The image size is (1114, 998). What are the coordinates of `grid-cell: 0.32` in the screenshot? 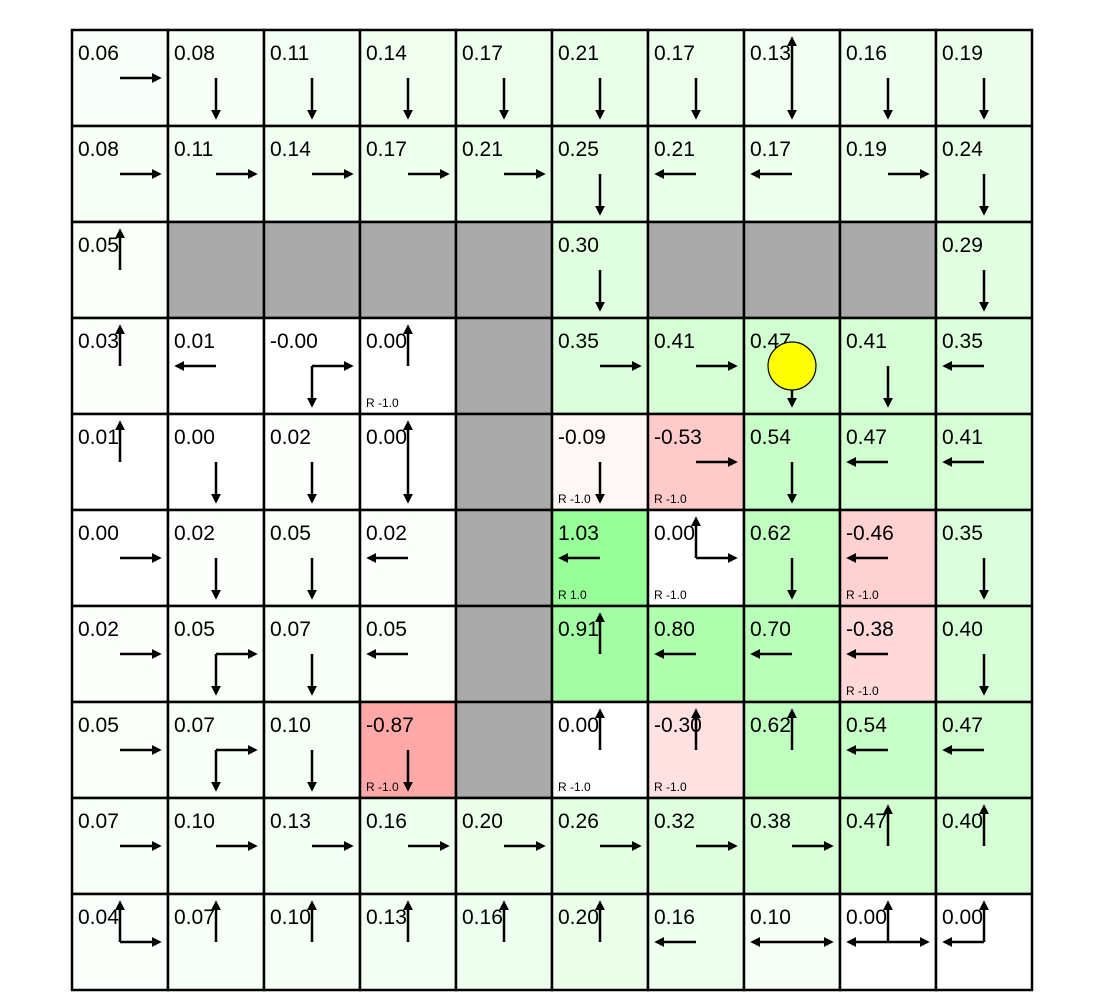 It's located at (696, 846).